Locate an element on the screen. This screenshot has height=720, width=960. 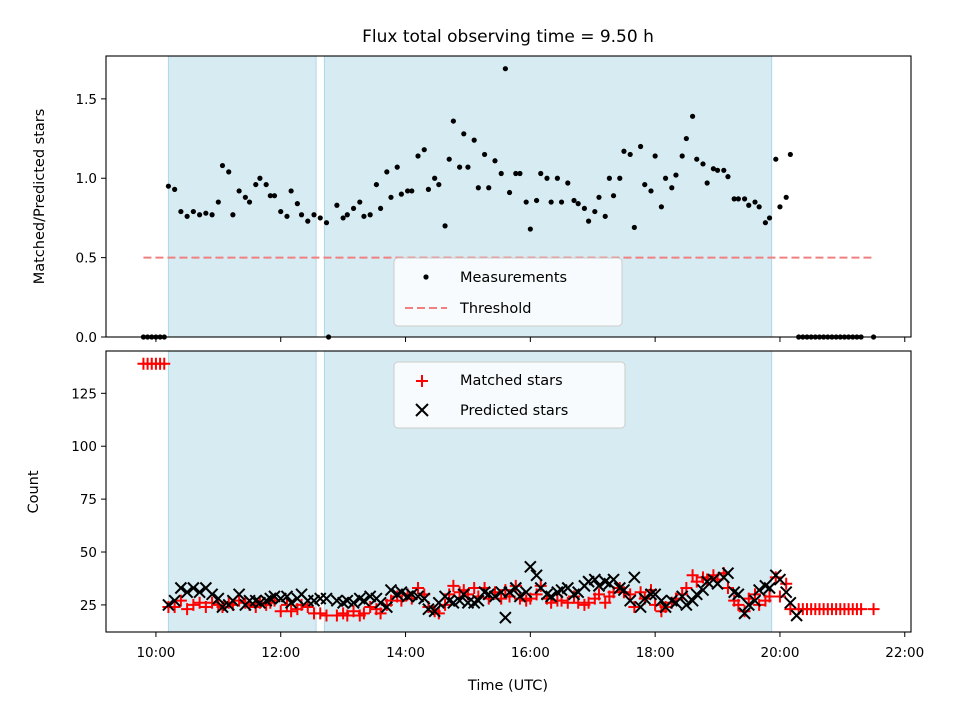
legend-label-matched: Matched stars is located at coordinates (511, 381).